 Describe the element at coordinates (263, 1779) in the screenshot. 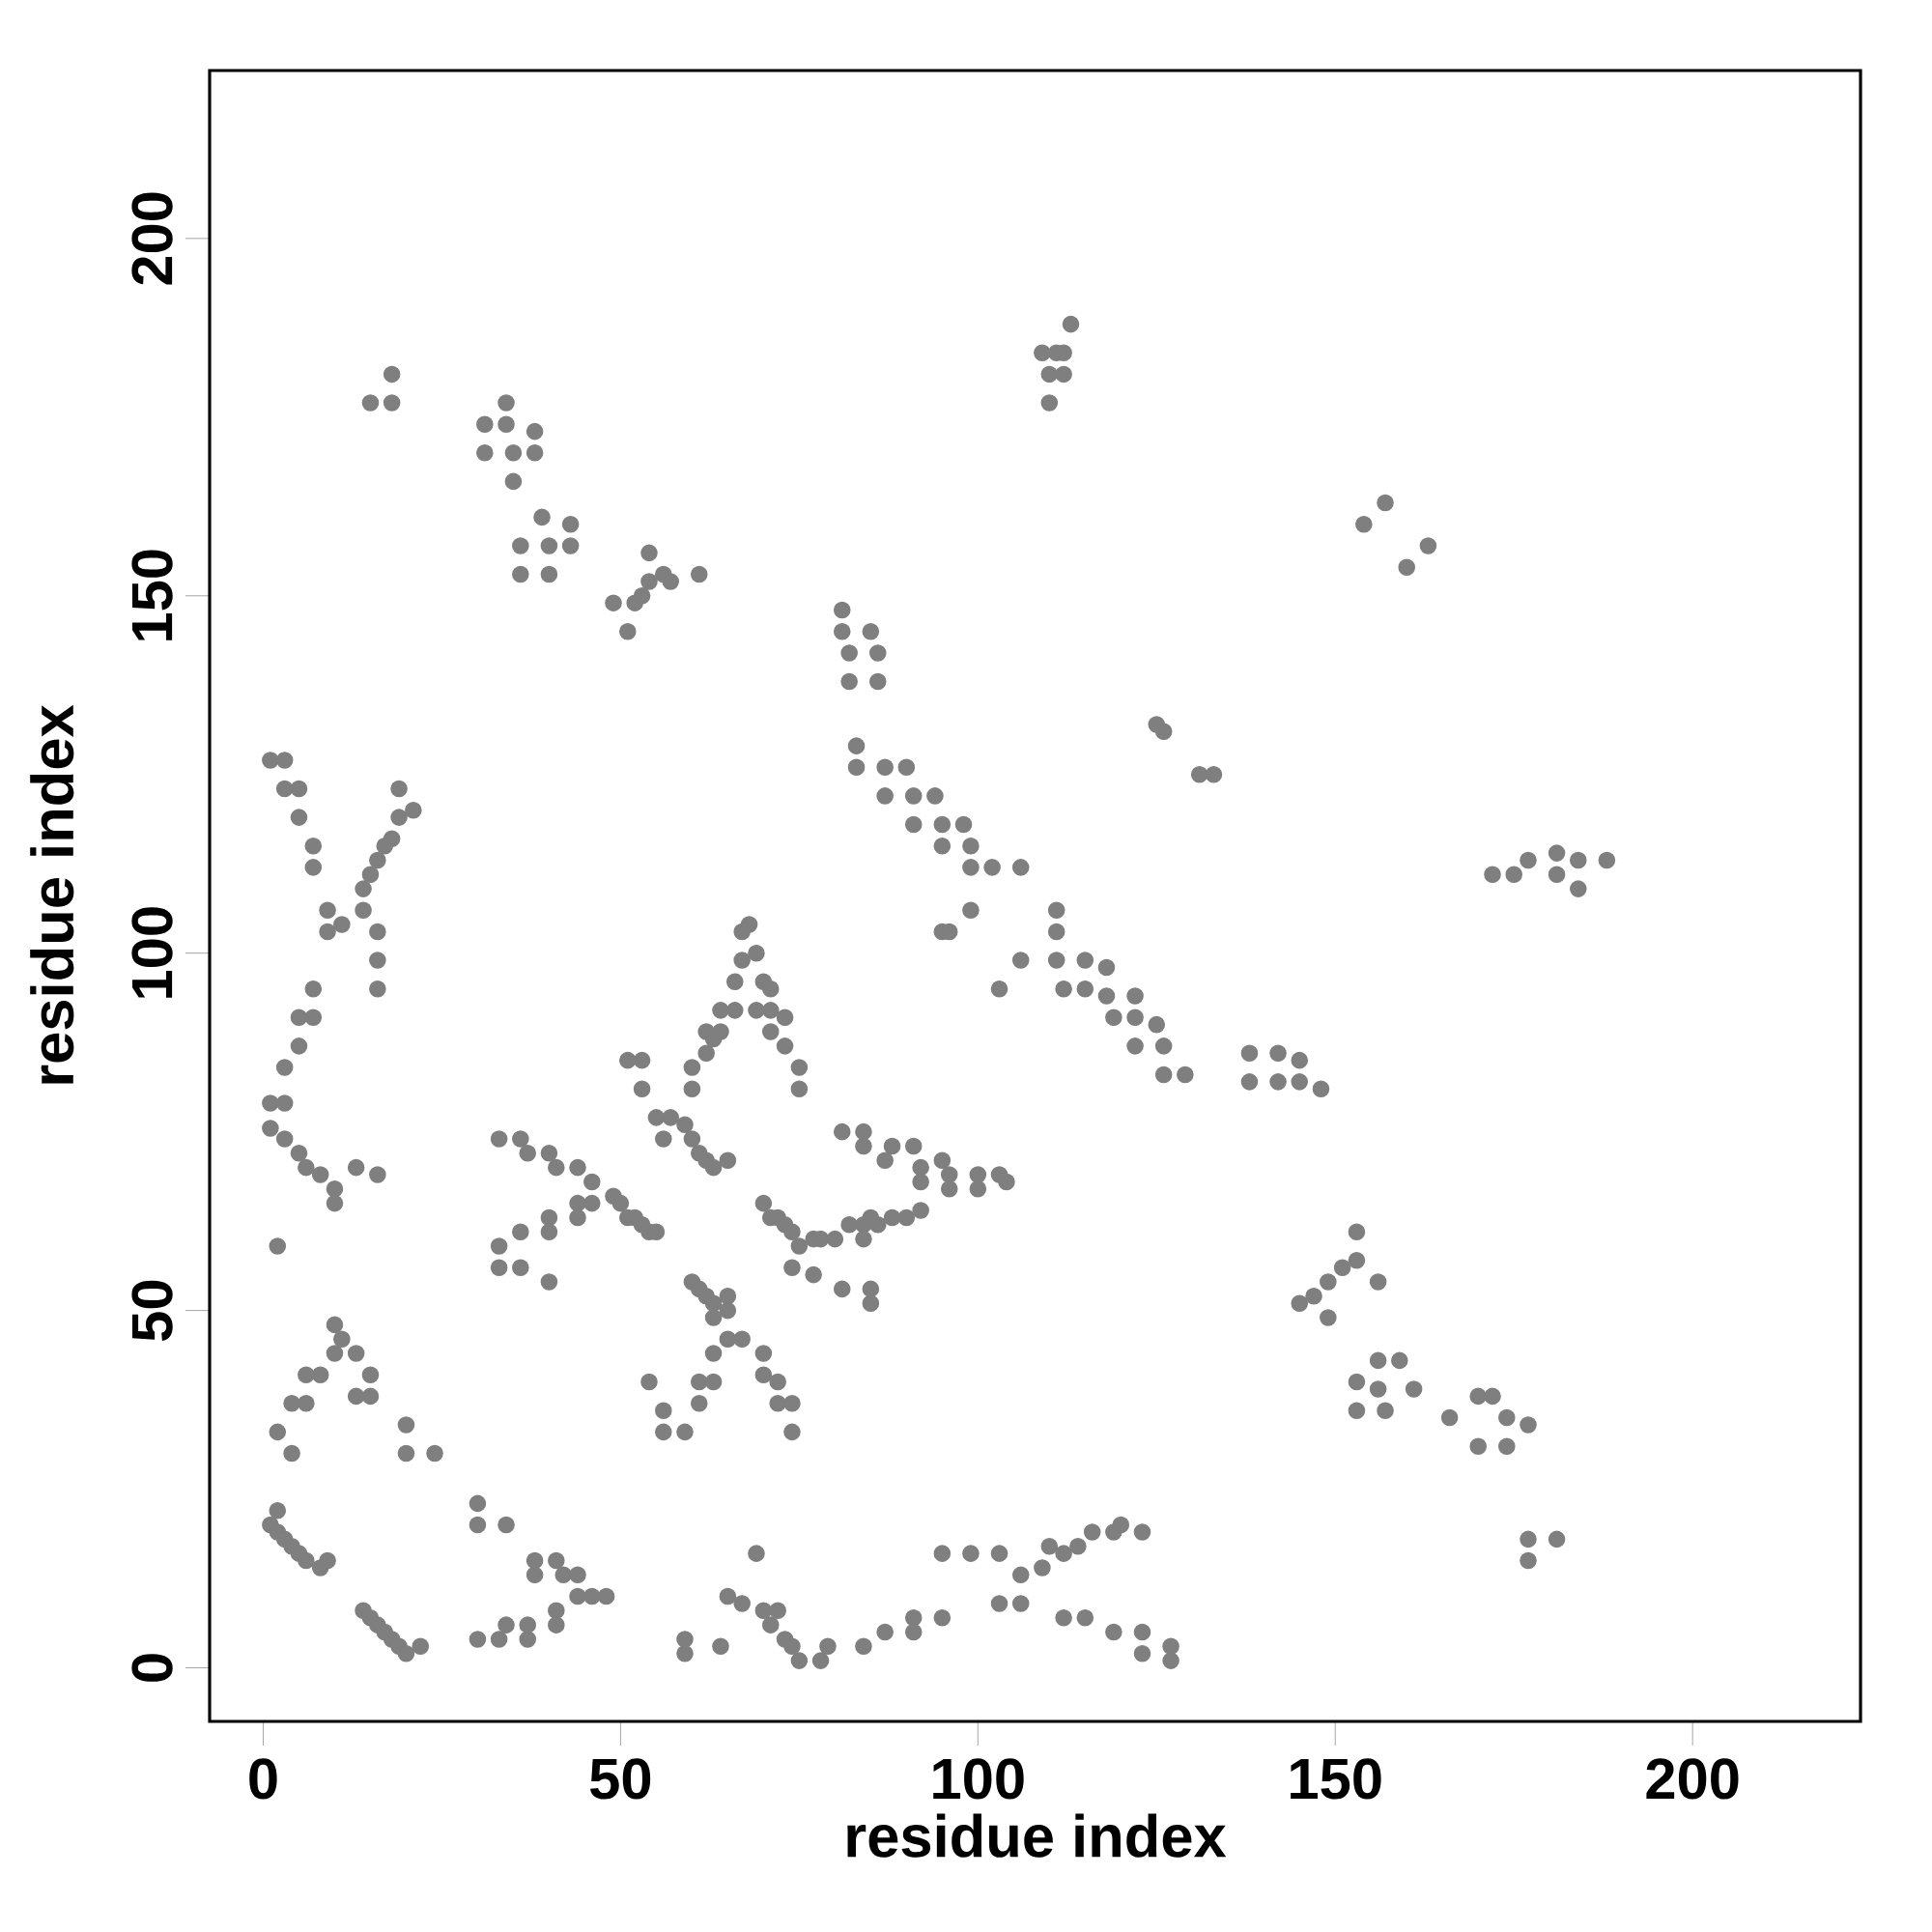

I see `x-tick-label: 0` at that location.